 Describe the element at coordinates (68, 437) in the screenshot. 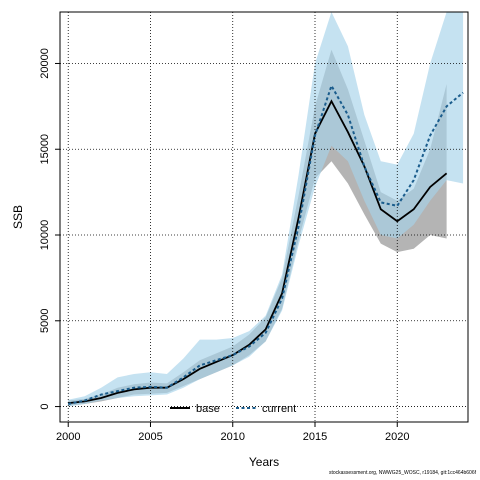

I see `x-tick-label: 2000` at that location.